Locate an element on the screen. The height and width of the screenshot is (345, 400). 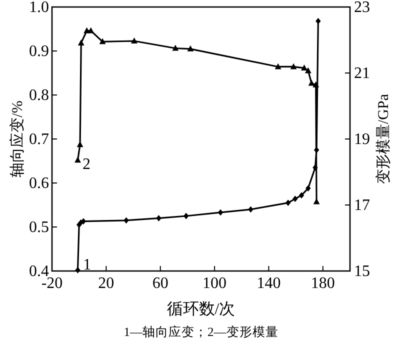
x-tick-label: 60 is located at coordinates (160, 283).